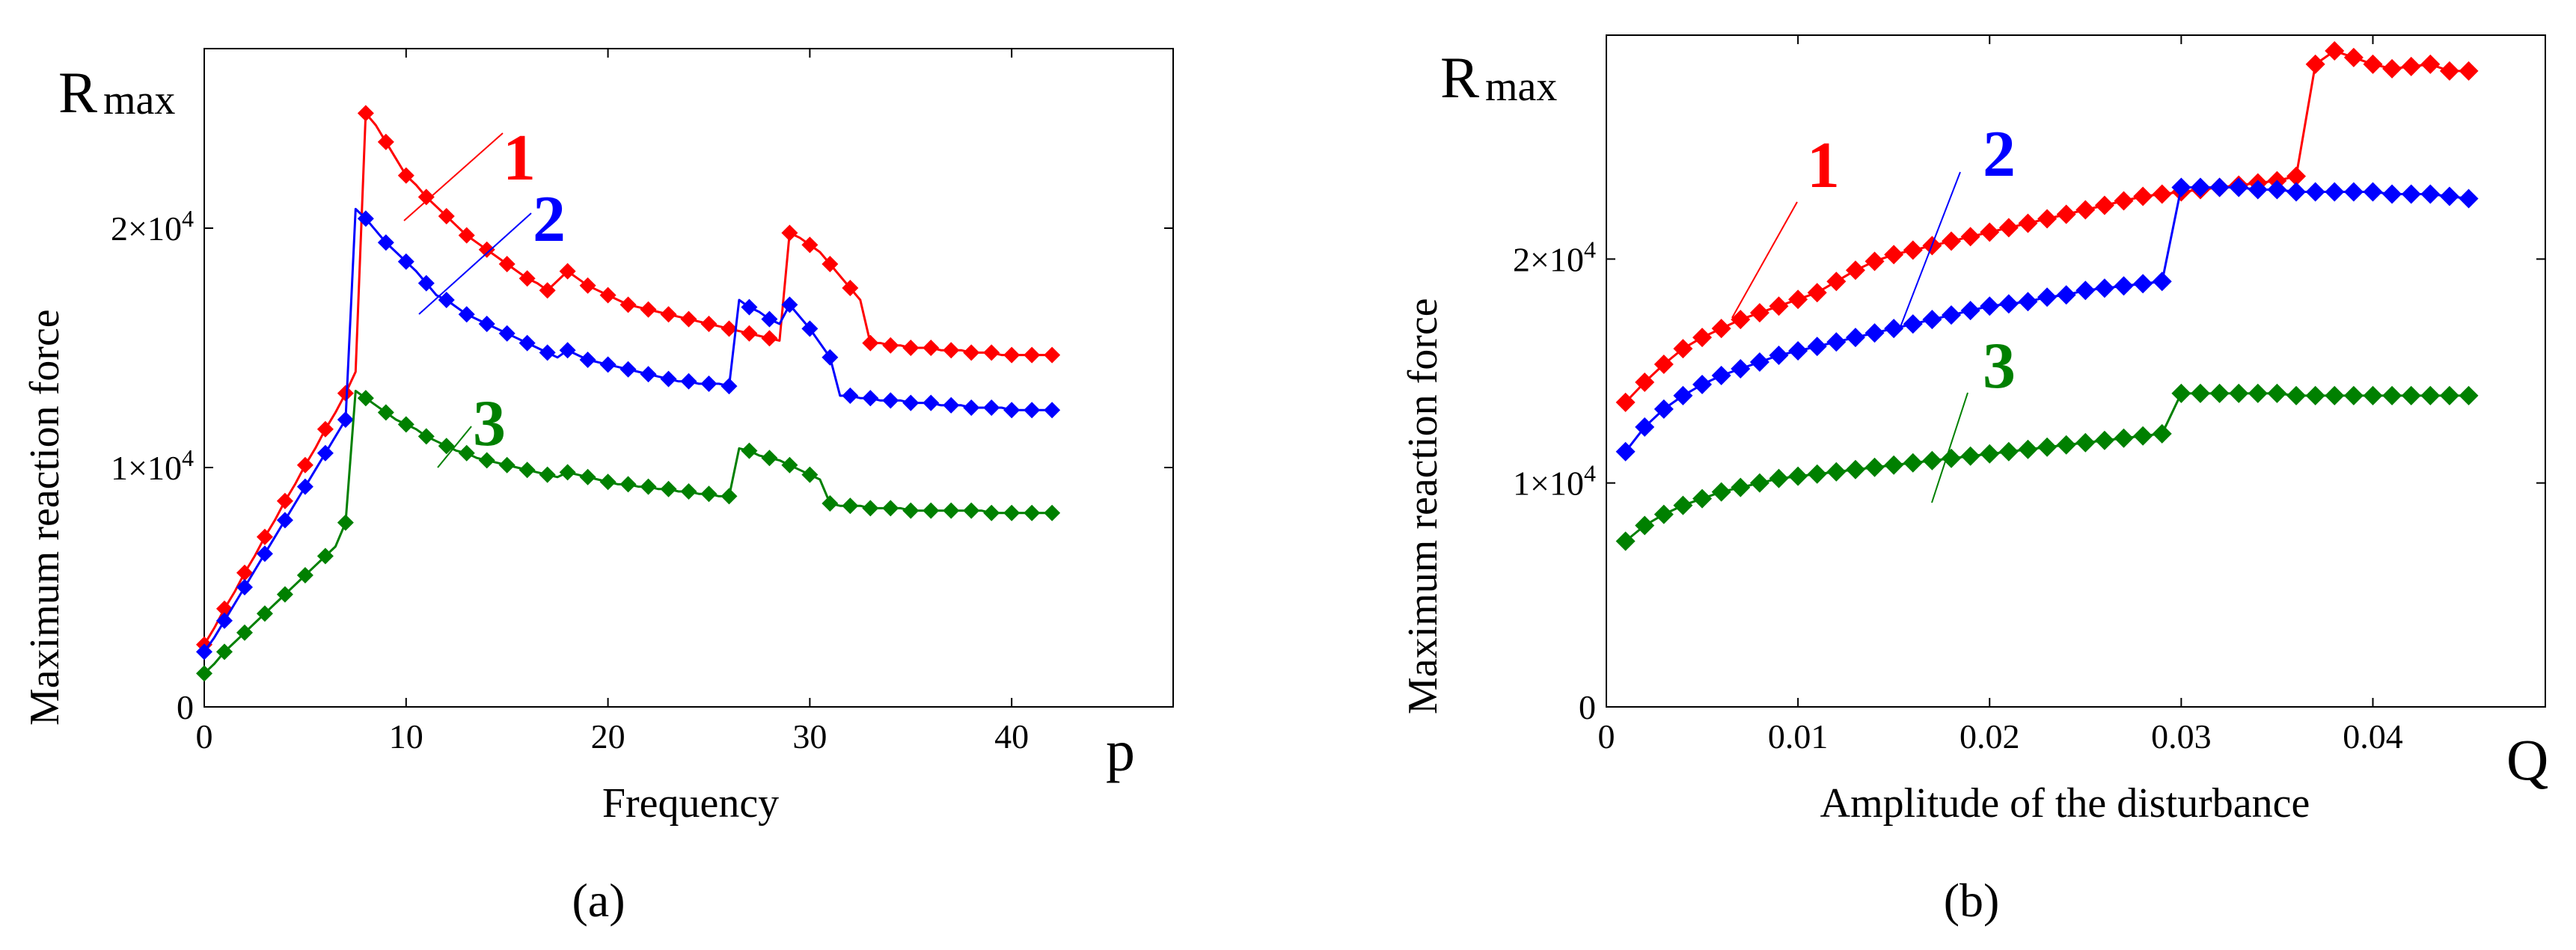 This screenshot has width=2576, height=950. What do you see at coordinates (152, 465) in the screenshot?
I see `y-tick-label-a-1: 1×10⁴` at bounding box center [152, 465].